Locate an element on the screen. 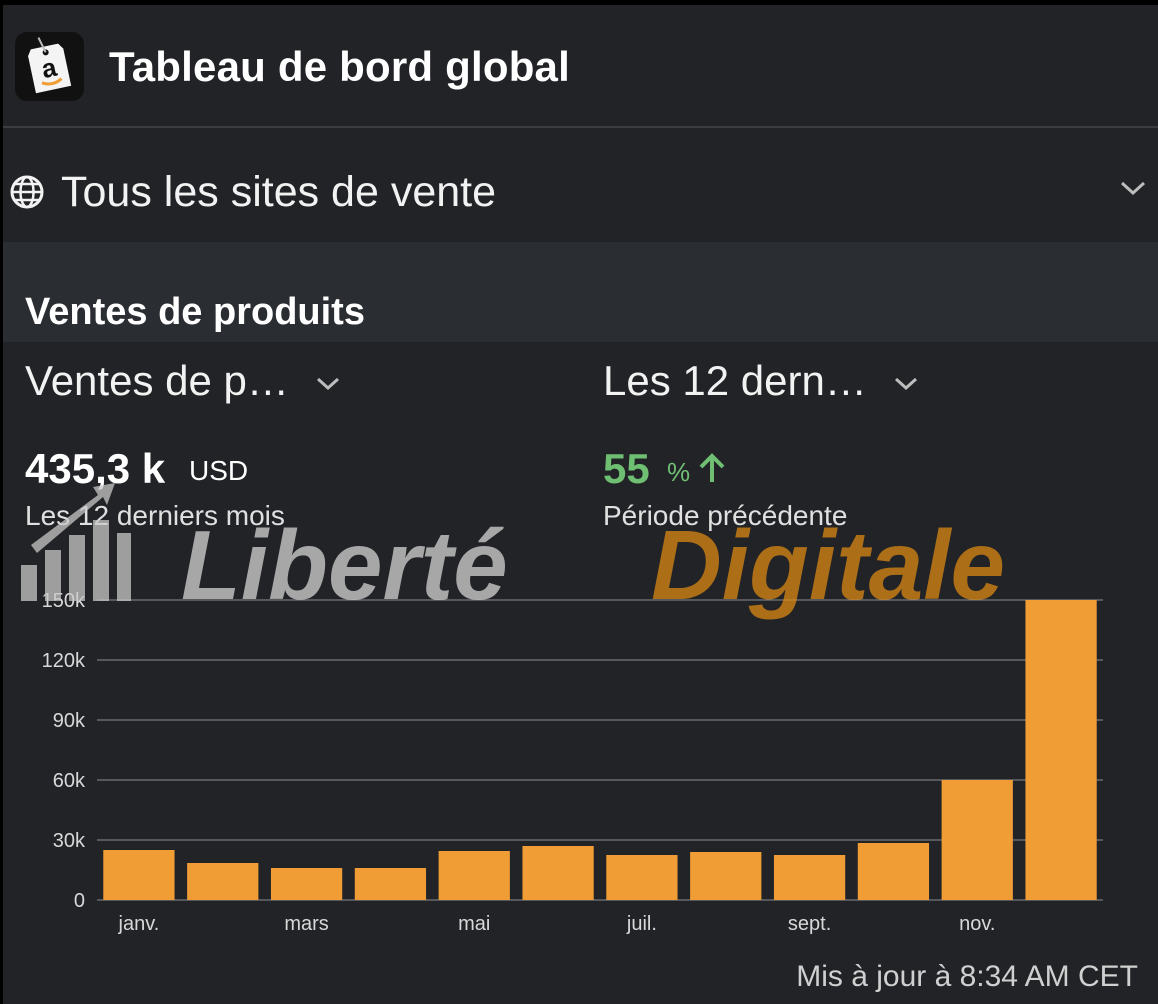 This screenshot has height=1004, width=1158. growth-unit: % is located at coordinates (679, 472).